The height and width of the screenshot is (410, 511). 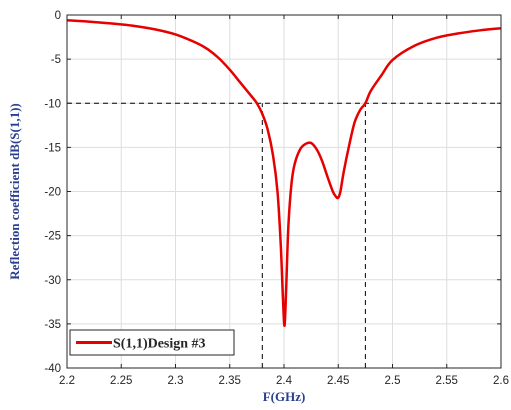 I want to click on x-tick-label: 2.3, so click(x=176, y=381).